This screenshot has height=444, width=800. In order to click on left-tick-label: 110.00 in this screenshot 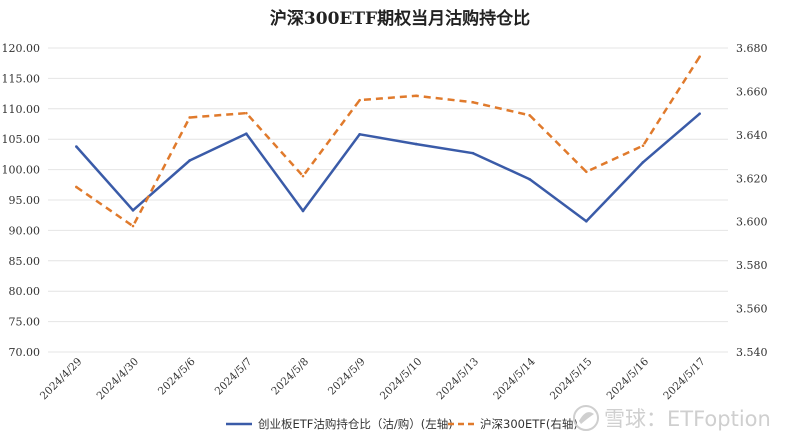, I will do `click(21, 109)`.